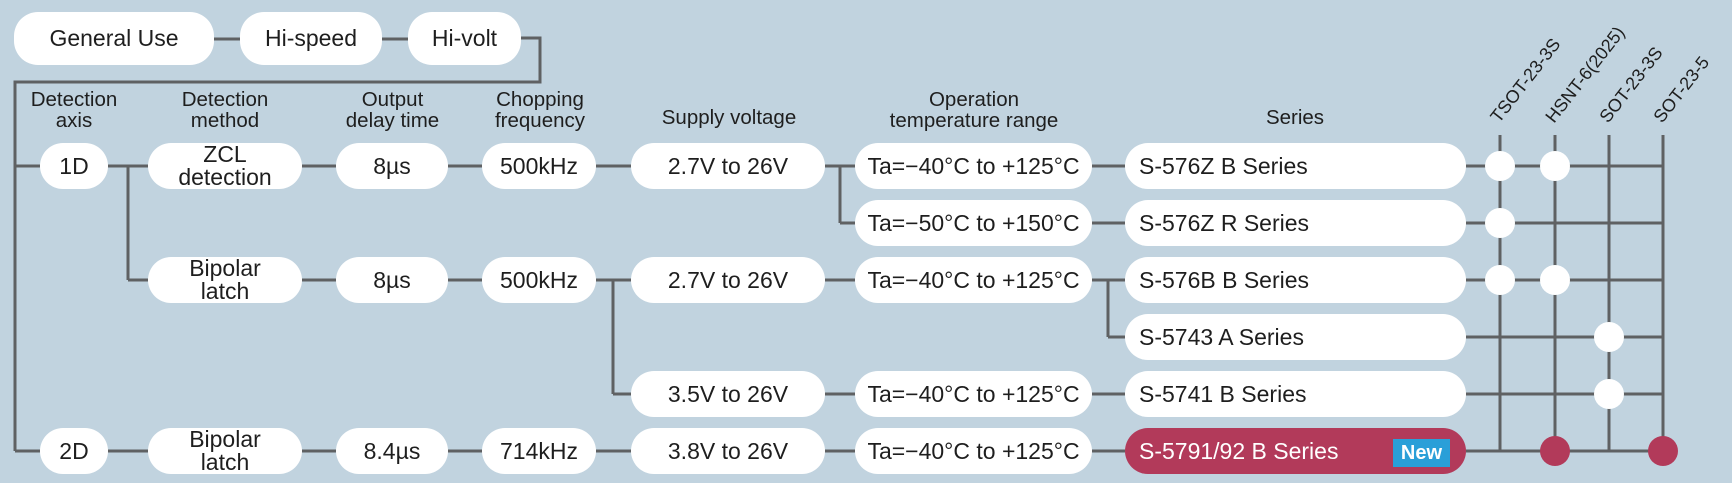 This screenshot has width=1732, height=483. I want to click on package-dot-tsot-576b-b, so click(1500, 280).